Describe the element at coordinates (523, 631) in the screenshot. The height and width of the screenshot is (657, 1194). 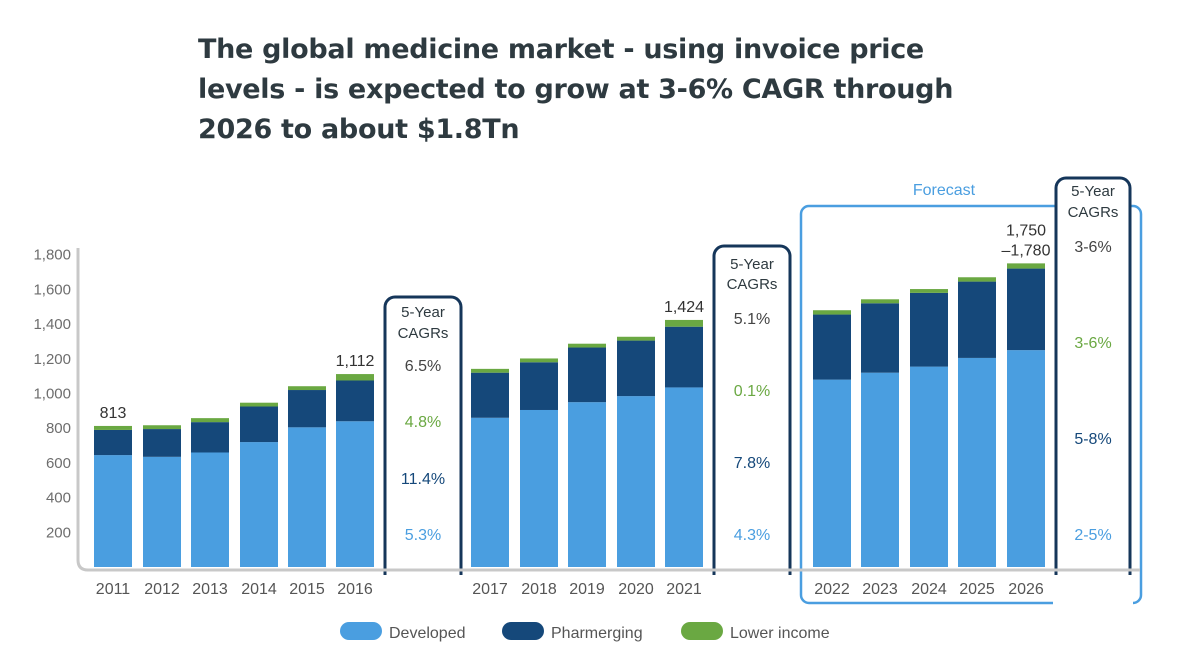
I see `legend-swatch-pharmerging` at that location.